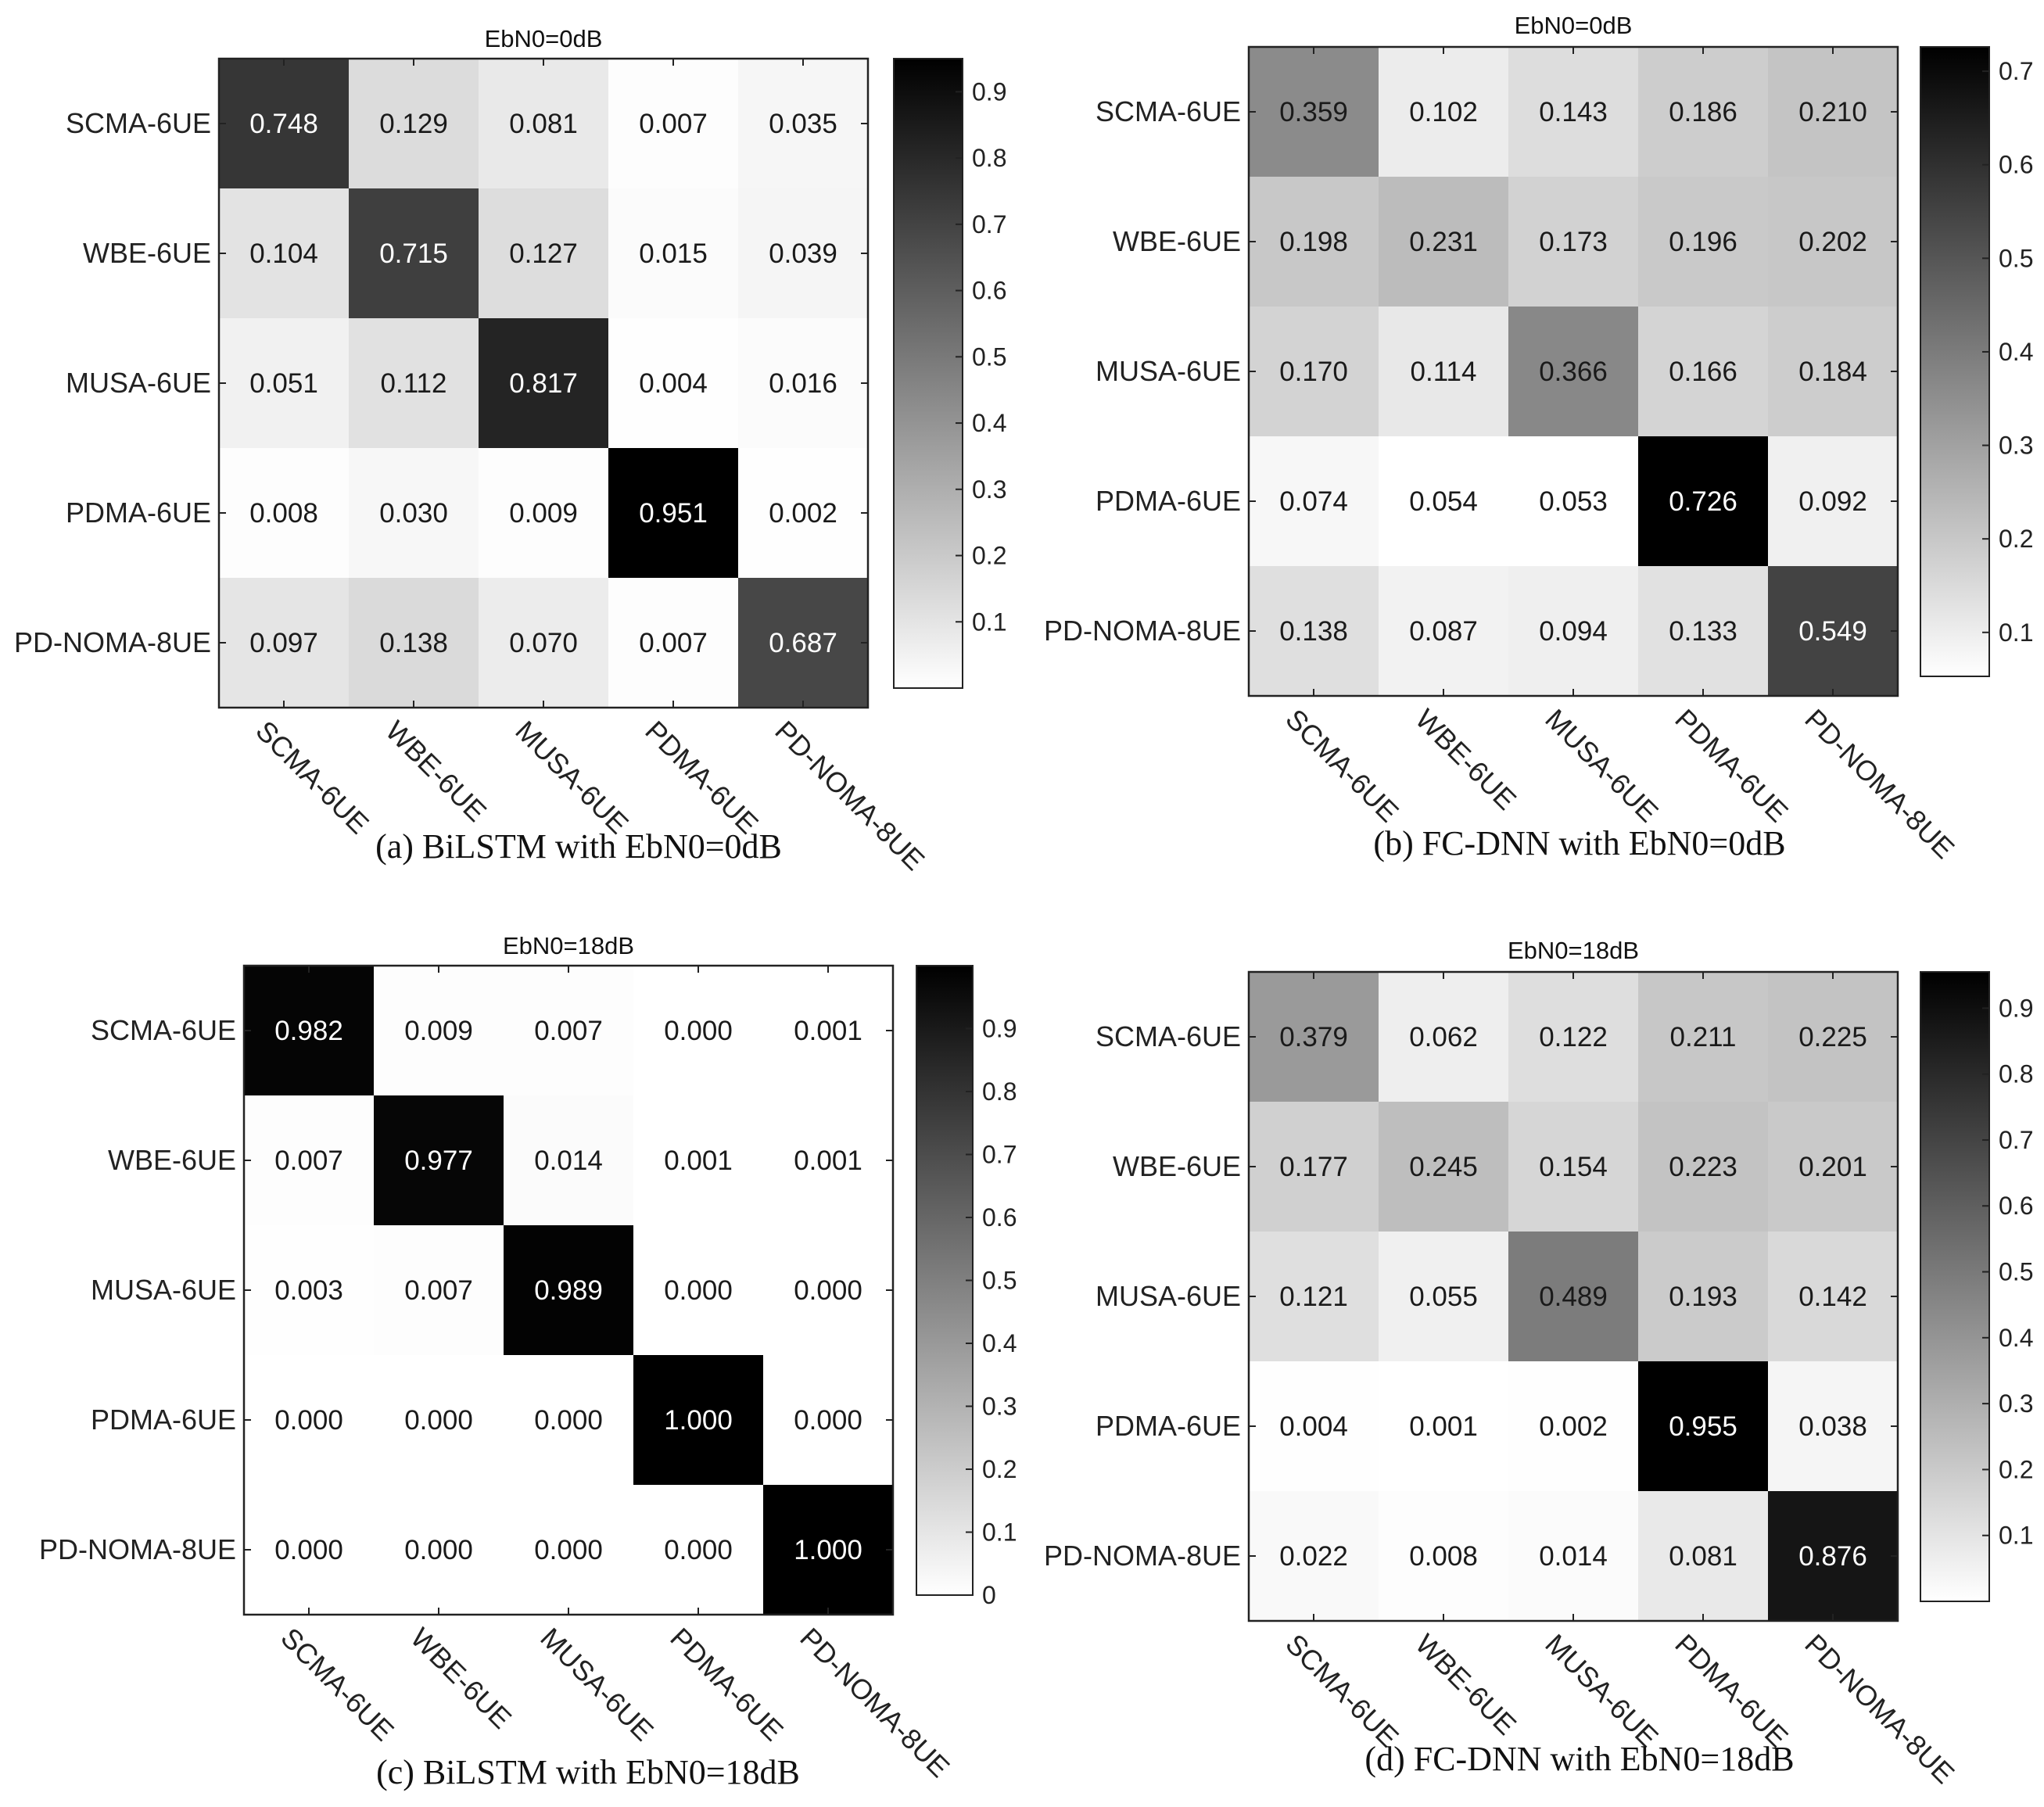 This screenshot has height=1807, width=2044. Describe the element at coordinates (164, 1290) in the screenshot. I see `y-tick-label: MUSA-6UE` at that location.